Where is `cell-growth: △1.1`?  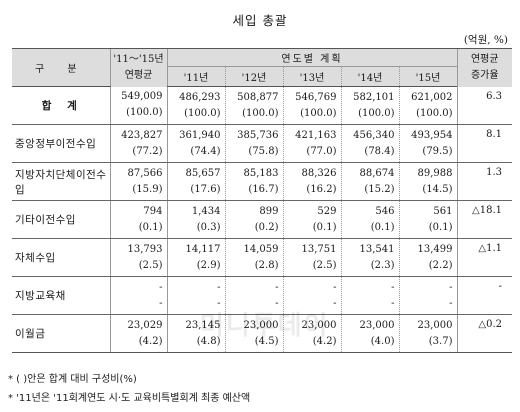 cell-growth: △1.1 is located at coordinates (484, 257).